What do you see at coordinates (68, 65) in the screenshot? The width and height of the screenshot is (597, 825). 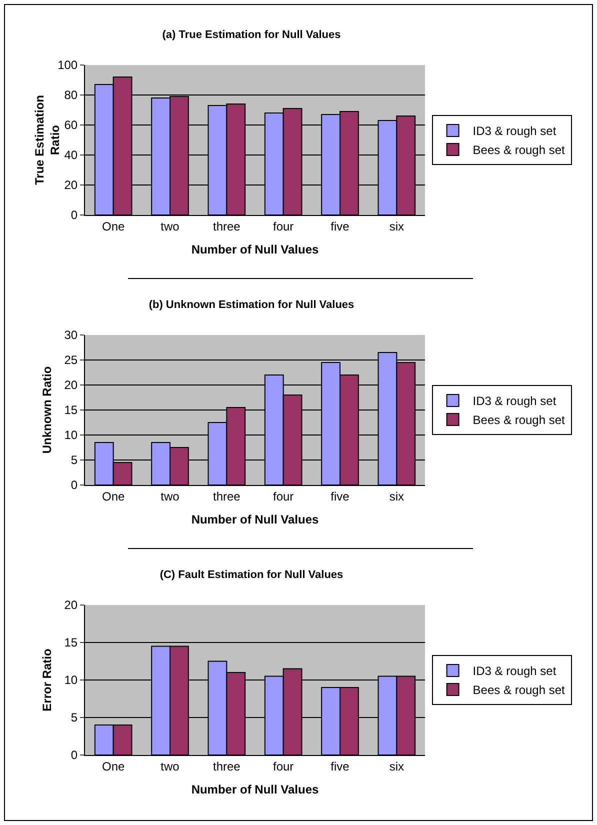 I see `y-tick-label: 100` at bounding box center [68, 65].